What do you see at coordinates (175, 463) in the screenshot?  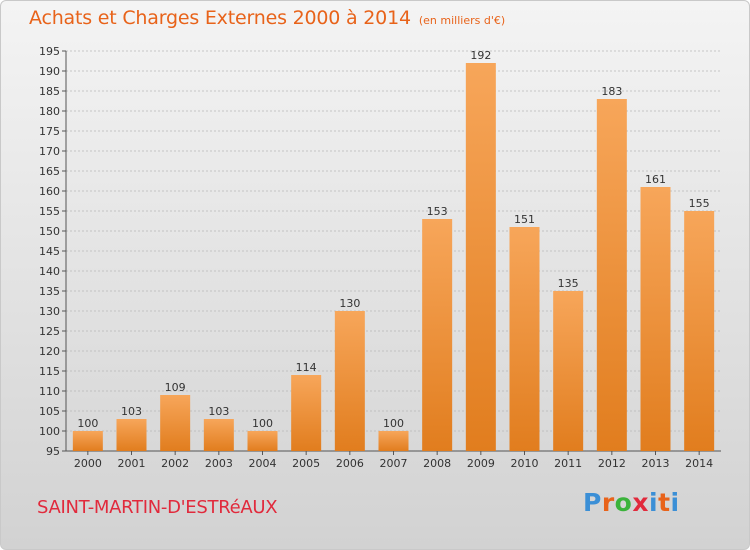 I see `x-tick-label-2002: 2002` at bounding box center [175, 463].